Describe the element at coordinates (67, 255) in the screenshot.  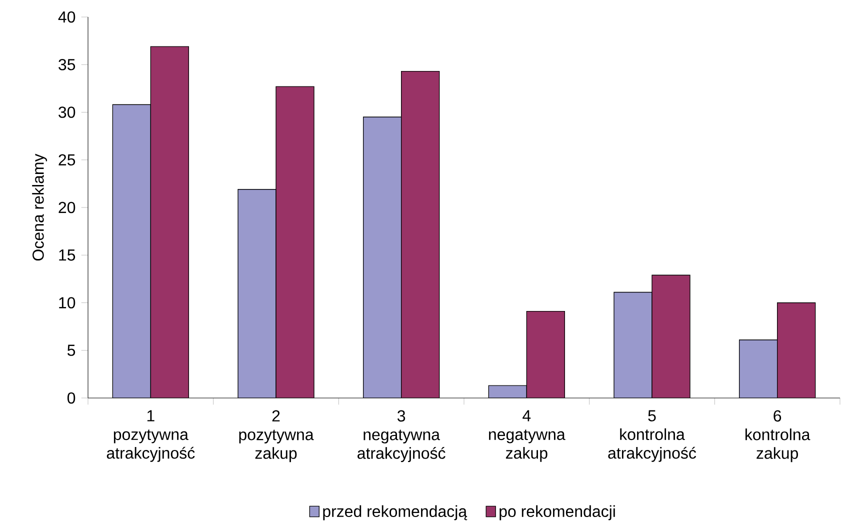
I see `y-tick-label: 15` at that location.